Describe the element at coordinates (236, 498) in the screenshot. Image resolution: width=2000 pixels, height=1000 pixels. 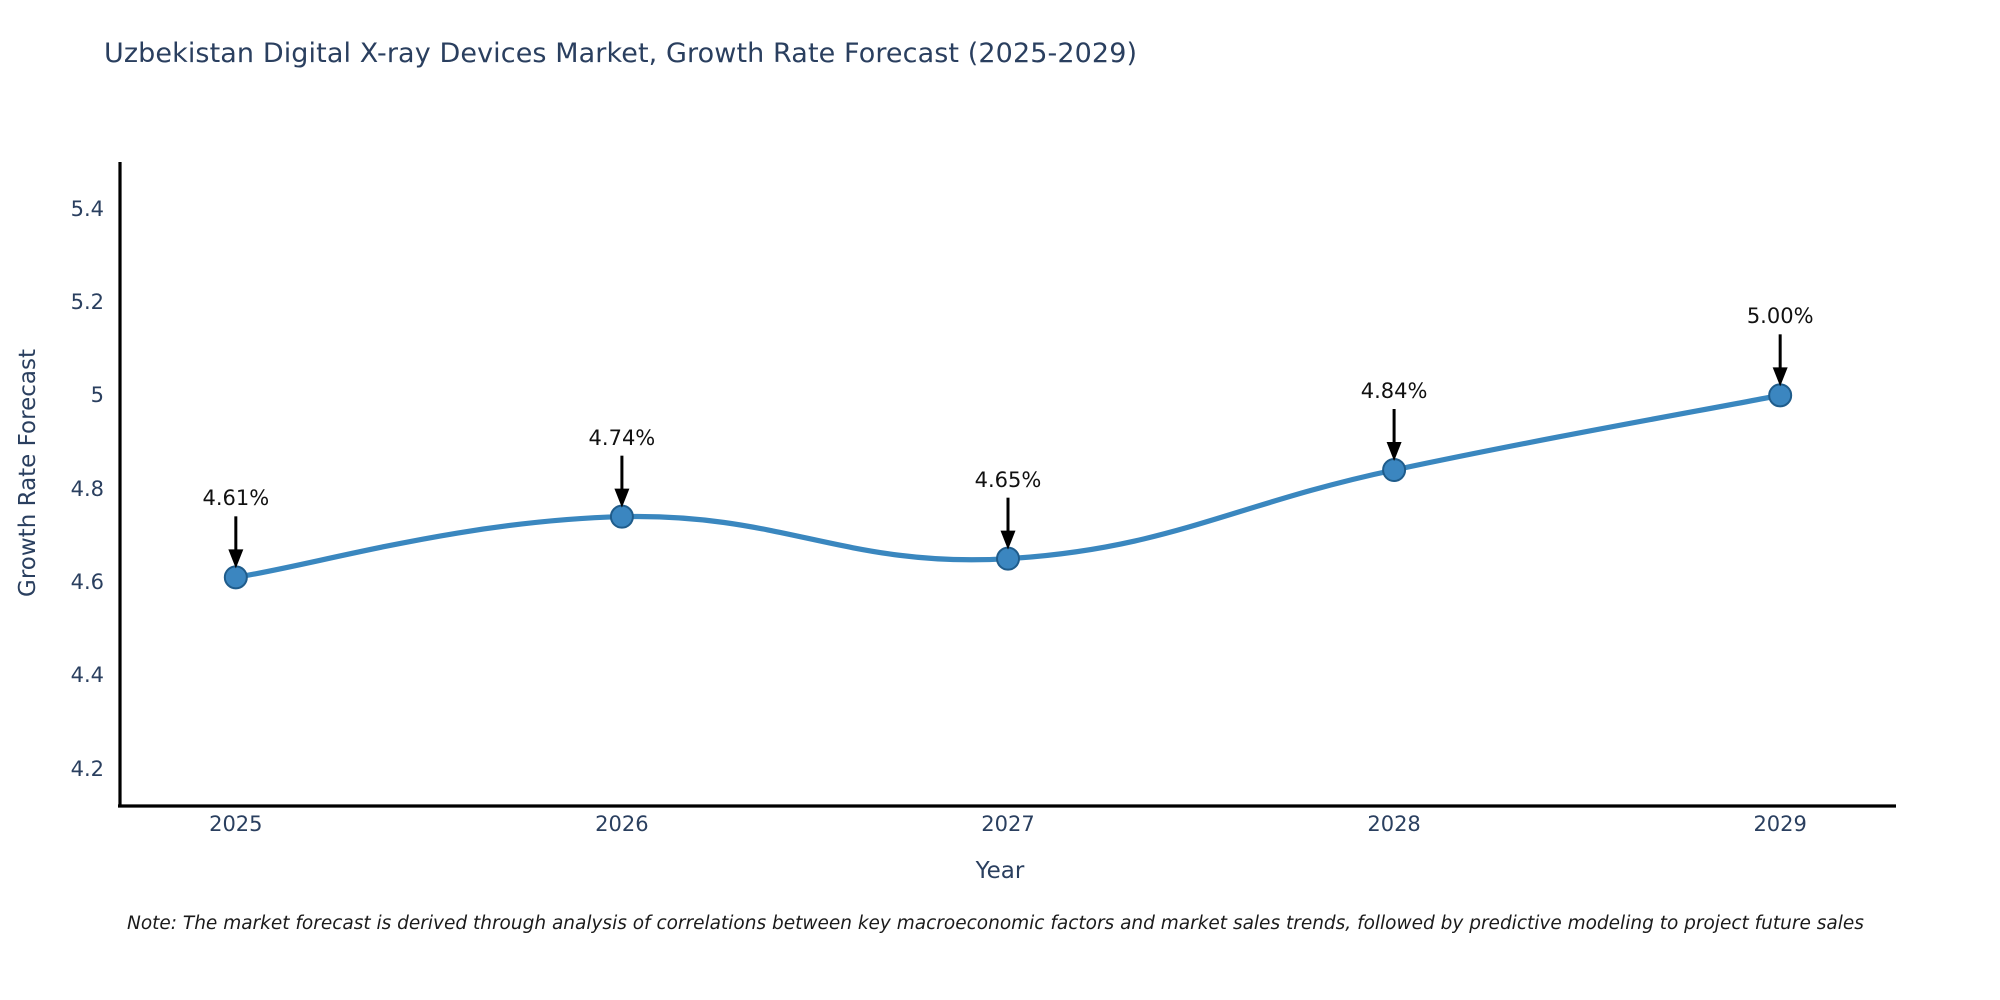
I see `data-point-label: 4.61%` at that location.